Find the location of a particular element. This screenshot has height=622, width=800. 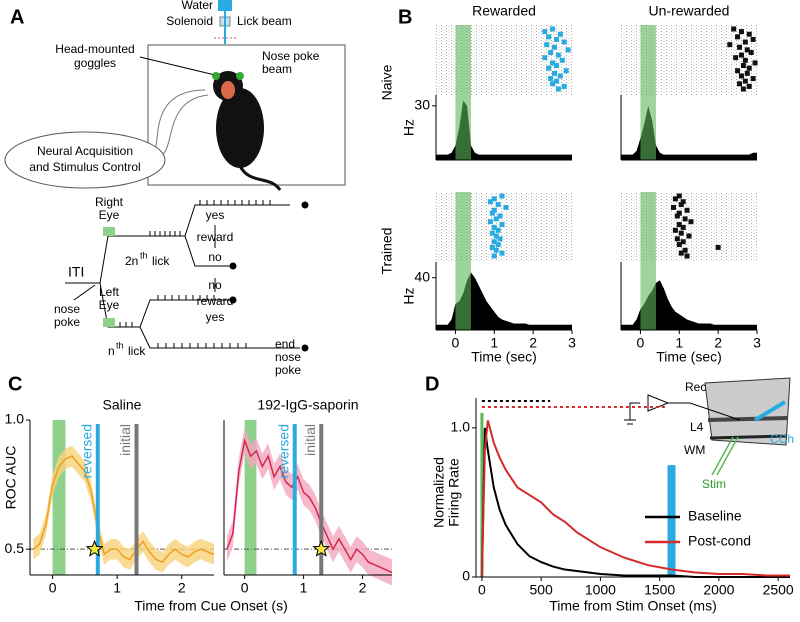

water-box is located at coordinates (225, 5).